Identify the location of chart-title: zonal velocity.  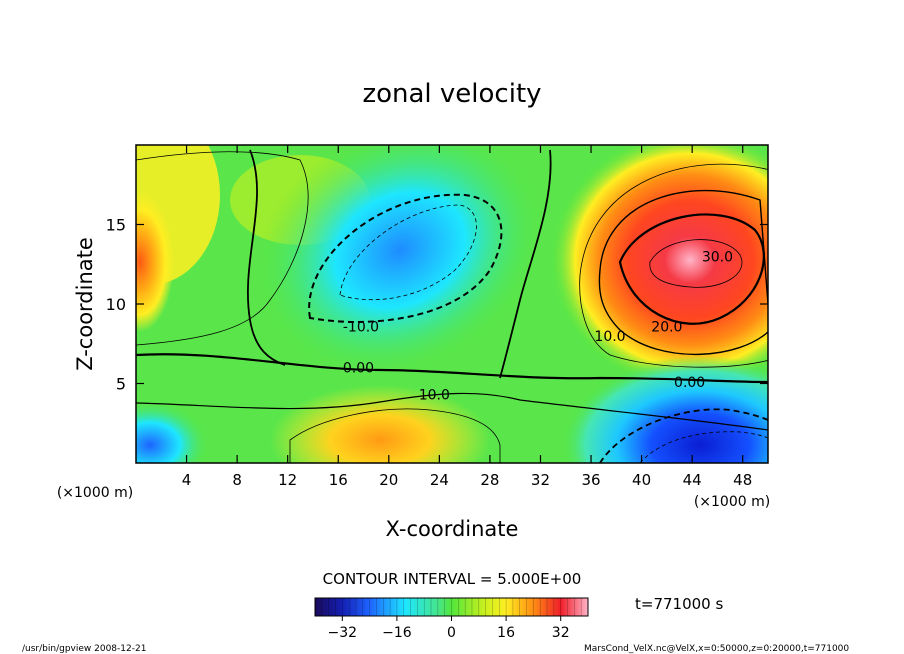
(451, 94).